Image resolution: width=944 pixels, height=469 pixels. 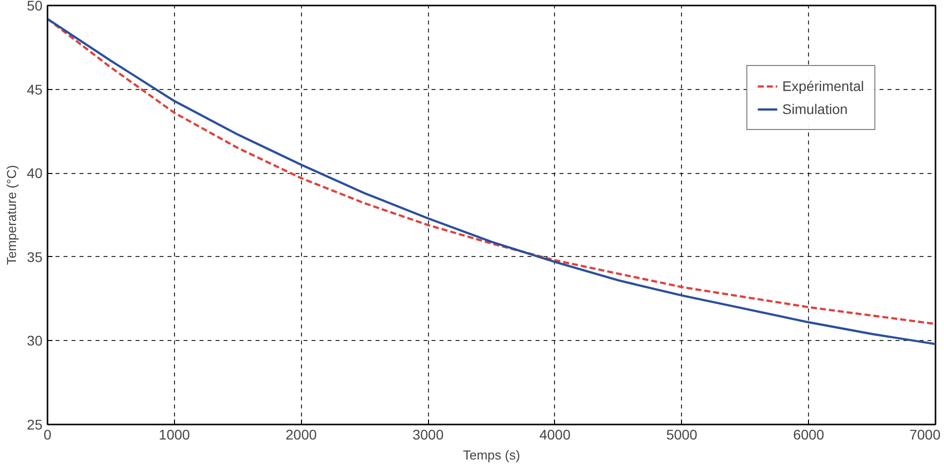 I want to click on y-axis-title: Temperature (°C), so click(x=11, y=215).